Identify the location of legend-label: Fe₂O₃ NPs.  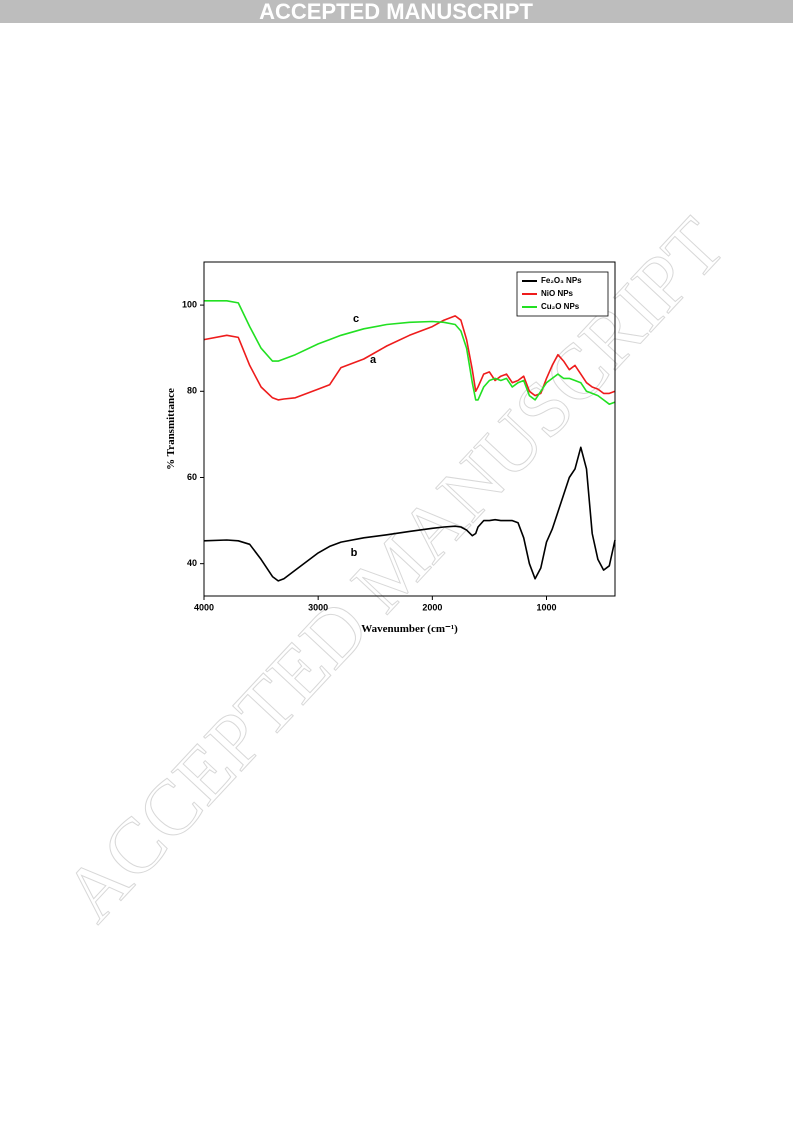
(561, 280).